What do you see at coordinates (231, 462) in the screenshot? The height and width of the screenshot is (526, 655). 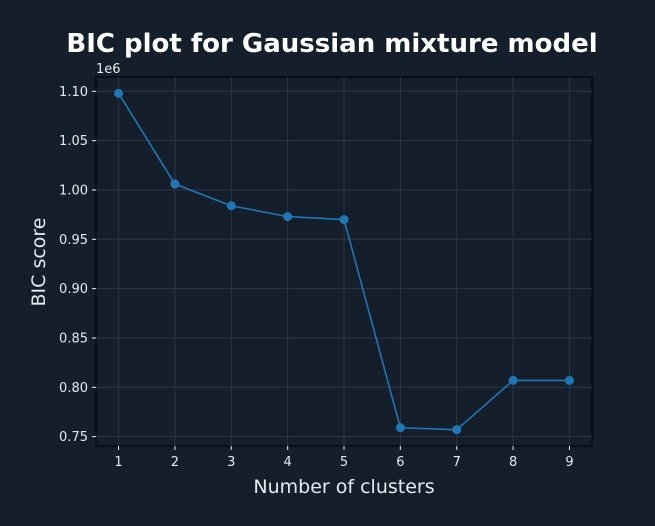 I see `x-tick-label: 3` at bounding box center [231, 462].